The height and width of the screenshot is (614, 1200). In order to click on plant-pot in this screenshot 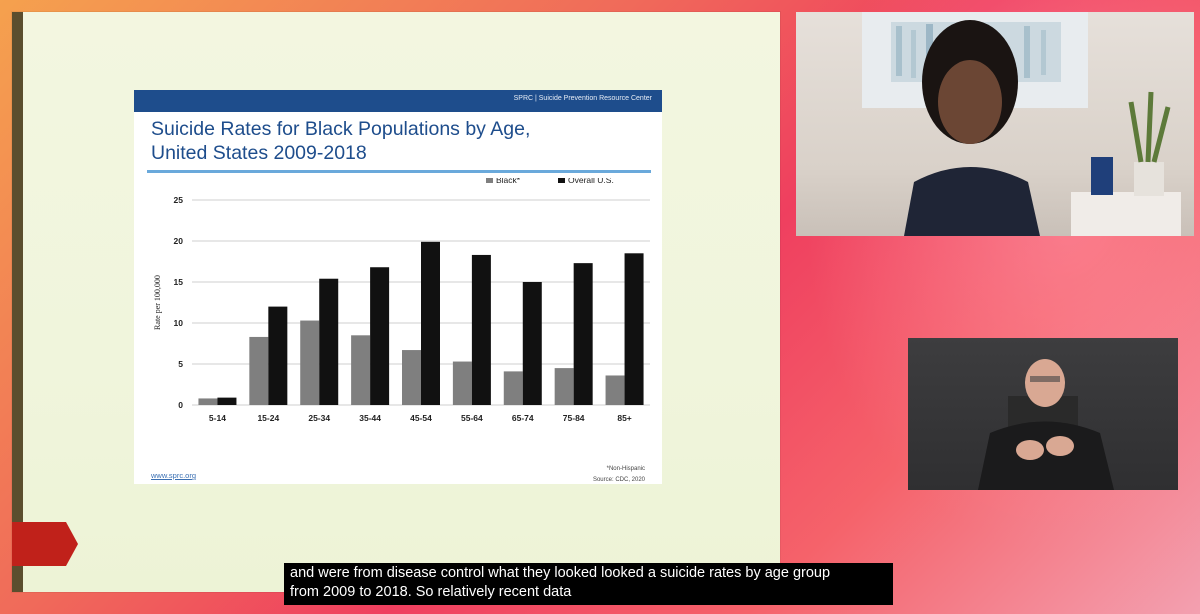, I will do `click(1149, 179)`.